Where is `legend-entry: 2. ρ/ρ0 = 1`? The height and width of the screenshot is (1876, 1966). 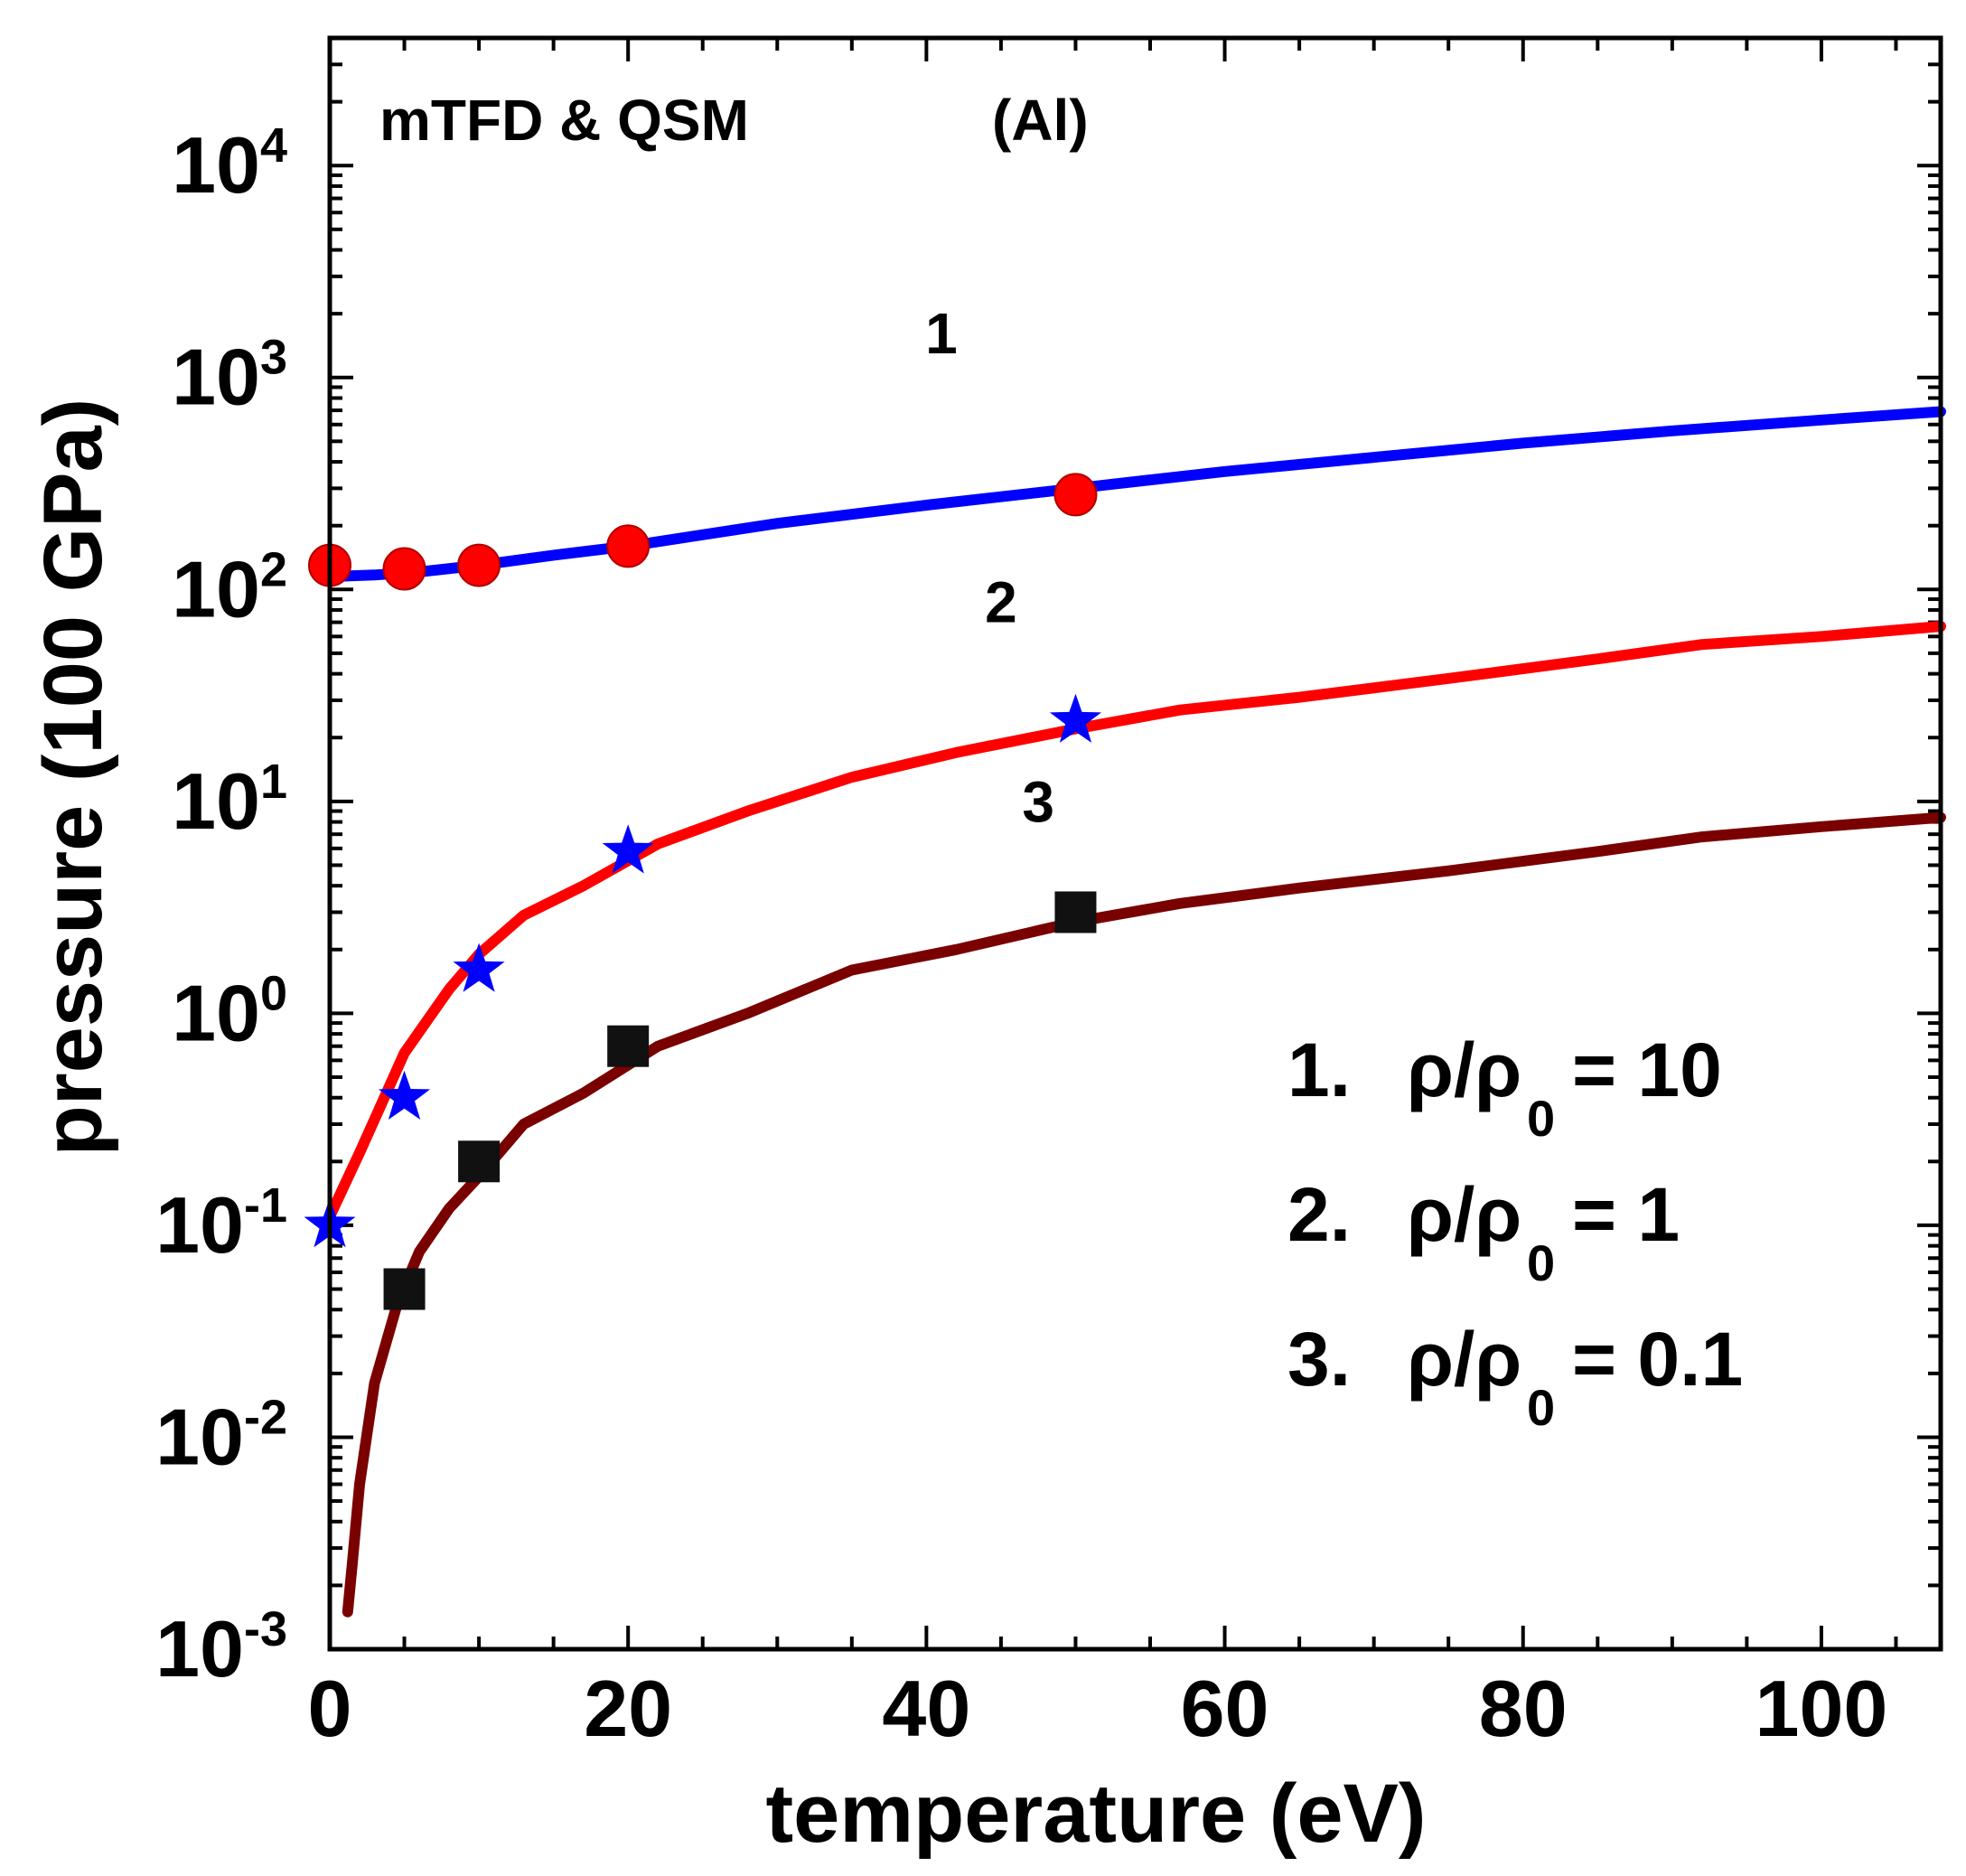
legend-entry: 2. ρ/ρ0 = 1 is located at coordinates (1483, 1231).